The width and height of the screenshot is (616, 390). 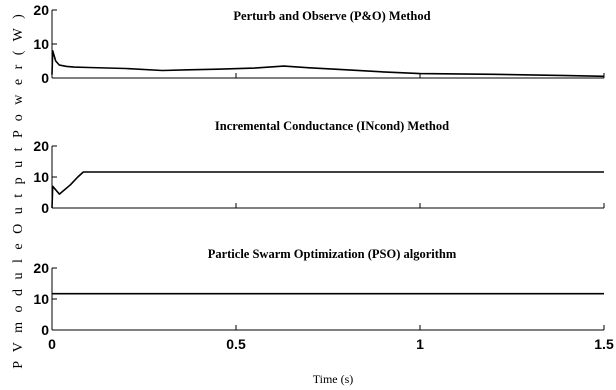 I want to click on subplot-title: Perturb and Observe (P&O) Method, so click(x=331, y=16).